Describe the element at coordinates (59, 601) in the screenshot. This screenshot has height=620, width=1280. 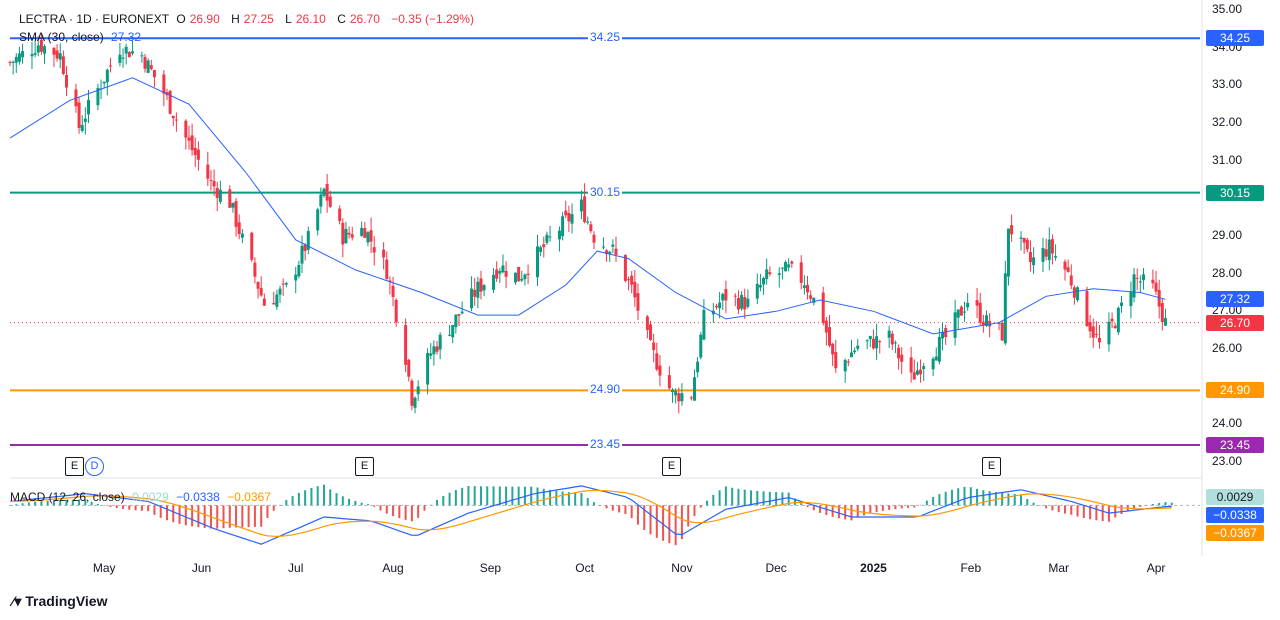
I see `tradingview-logo: ⁄▾ TradingView` at that location.